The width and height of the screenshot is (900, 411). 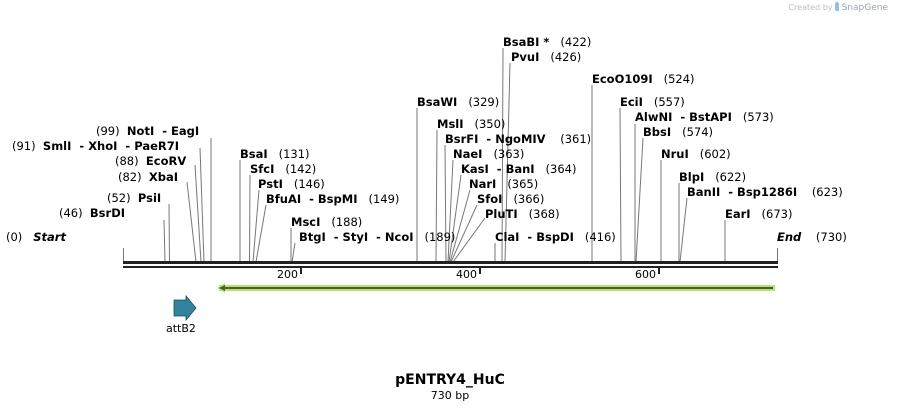 What do you see at coordinates (758, 214) in the screenshot?
I see `site-eari: EarI (673)` at bounding box center [758, 214].